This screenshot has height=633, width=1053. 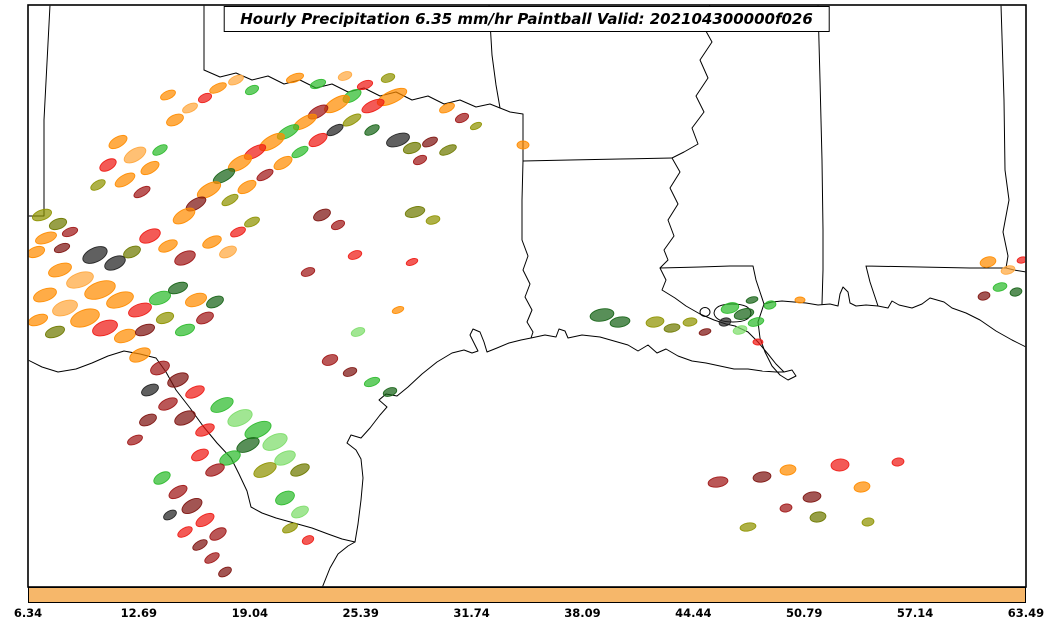 I want to click on colorbar, so click(x=527, y=595).